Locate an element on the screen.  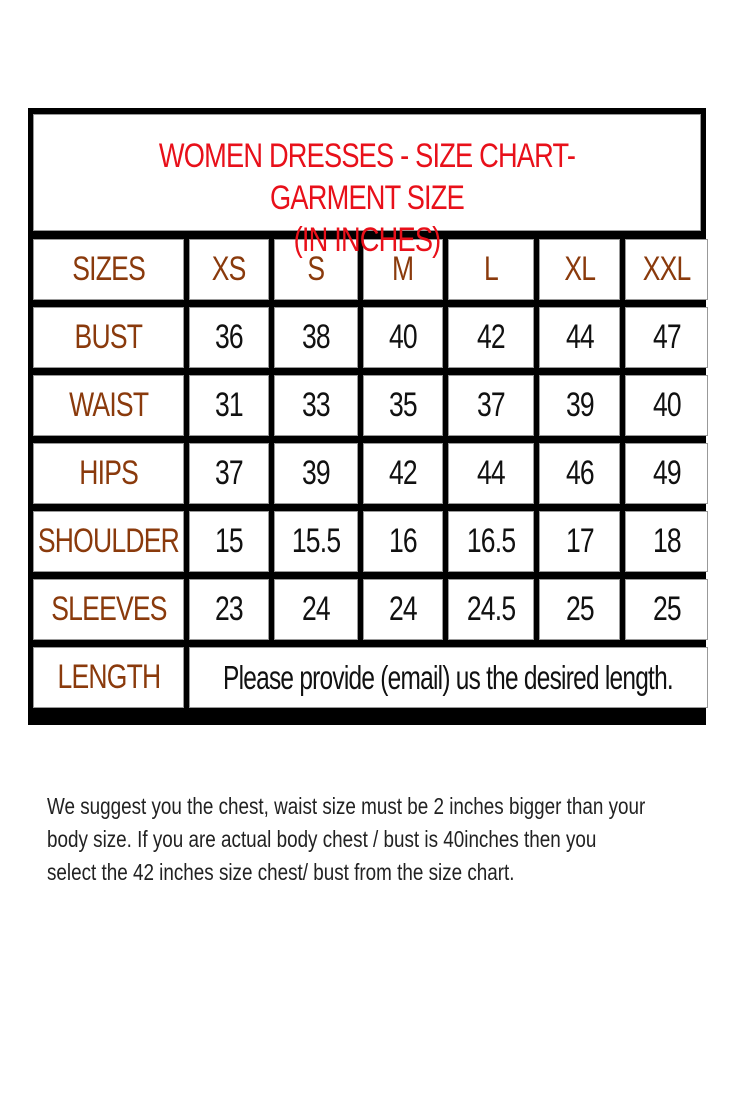
value-cell-text: 16.5 is located at coordinates (491, 541).